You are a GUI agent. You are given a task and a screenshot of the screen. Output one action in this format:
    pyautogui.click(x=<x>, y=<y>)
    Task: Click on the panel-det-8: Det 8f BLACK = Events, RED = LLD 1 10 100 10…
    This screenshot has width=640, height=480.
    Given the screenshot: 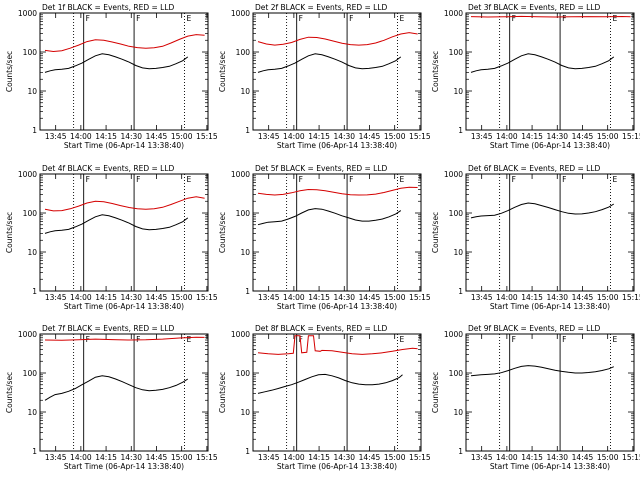 What is the action you would take?
    pyautogui.click(x=324, y=397)
    